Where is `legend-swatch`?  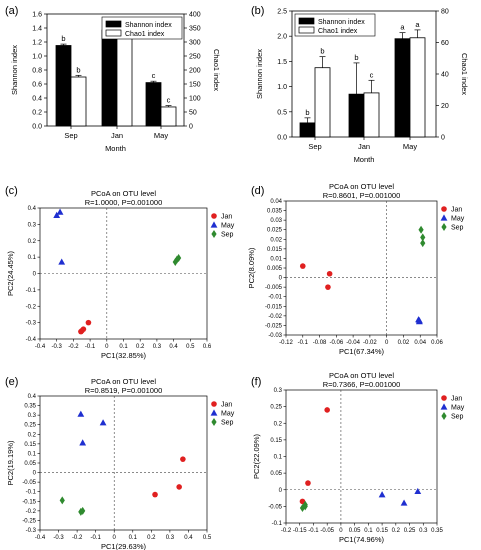 legend-swatch is located at coordinates (113, 33).